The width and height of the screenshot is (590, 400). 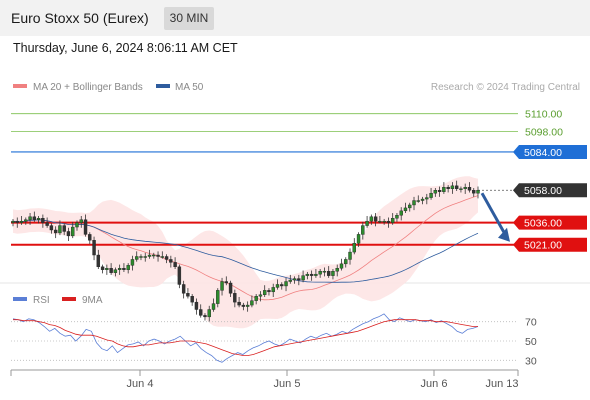 I want to click on level-tag-5036.00, so click(x=550, y=222).